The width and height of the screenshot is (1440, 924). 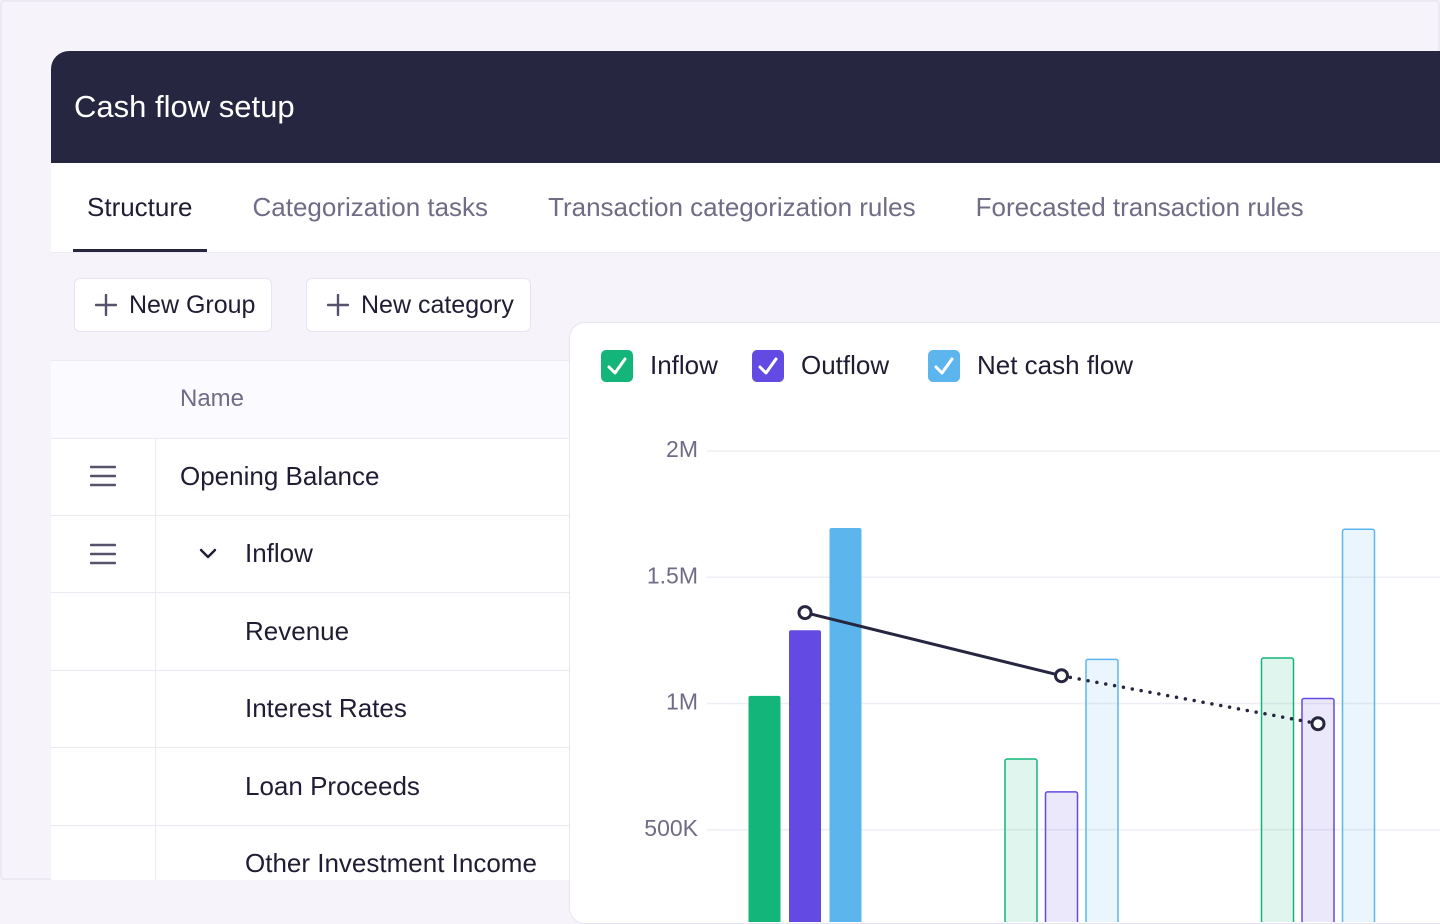 I want to click on legend-label: Net cash flow, so click(x=1055, y=365).